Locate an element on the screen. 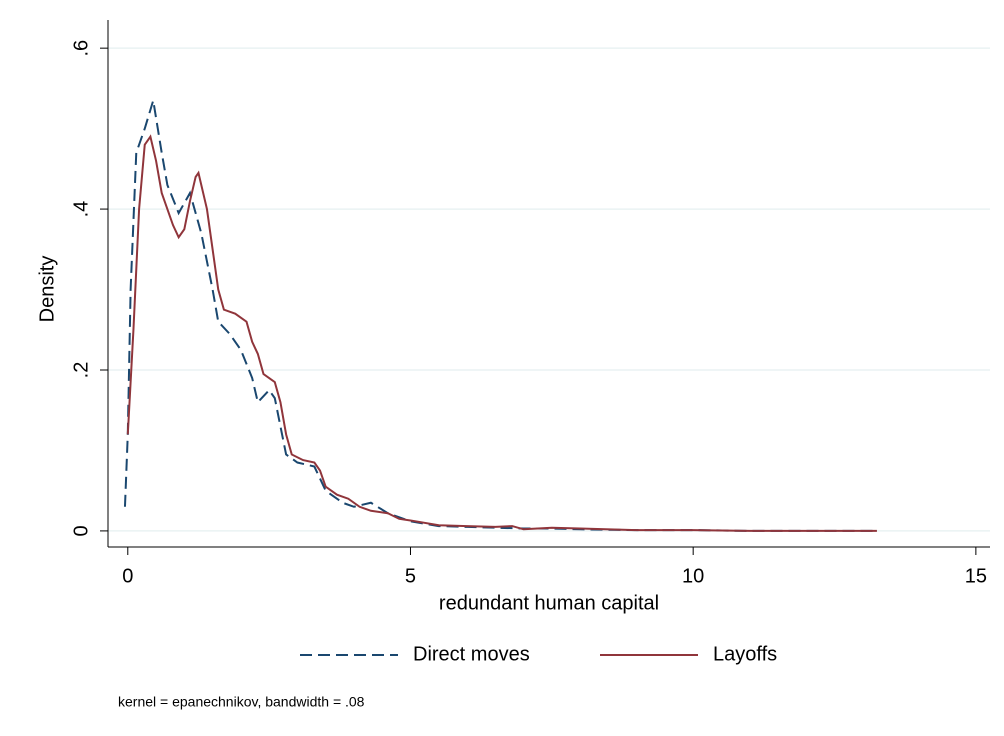 This screenshot has height=736, width=1004. legend-label: Direct moves is located at coordinates (471, 654).